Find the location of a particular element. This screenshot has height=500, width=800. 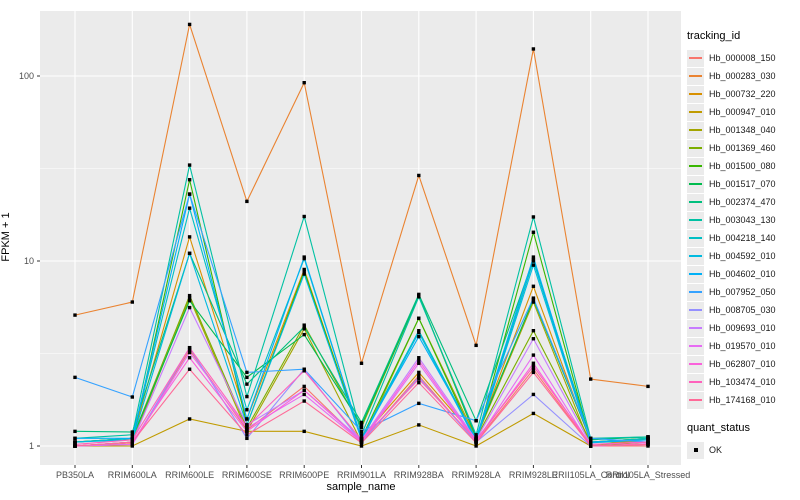

legend-entry: Hb_008705_030 is located at coordinates (743, 310).